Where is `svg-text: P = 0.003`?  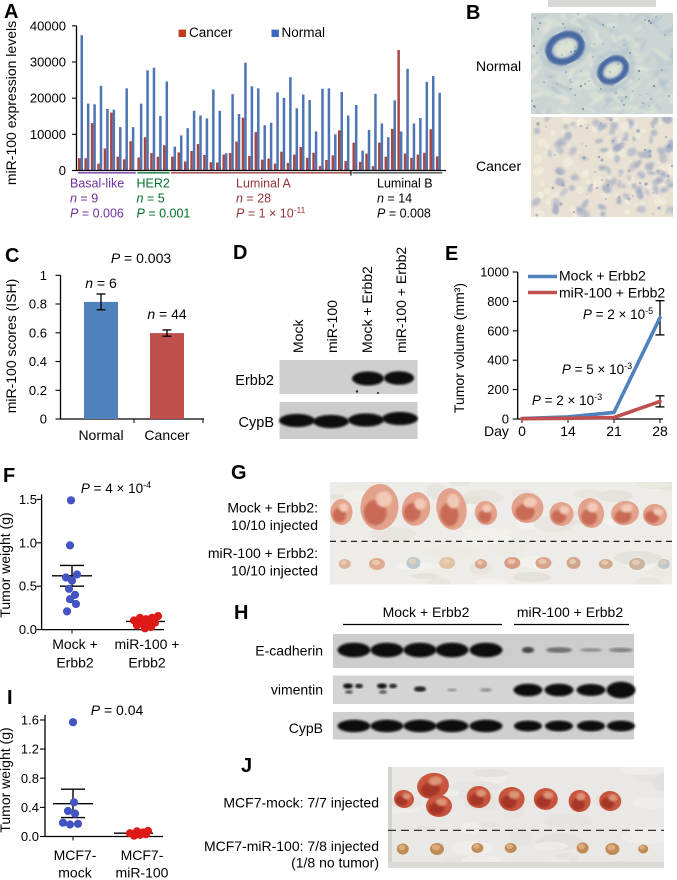 svg-text: P = 0.003 is located at coordinates (141, 258).